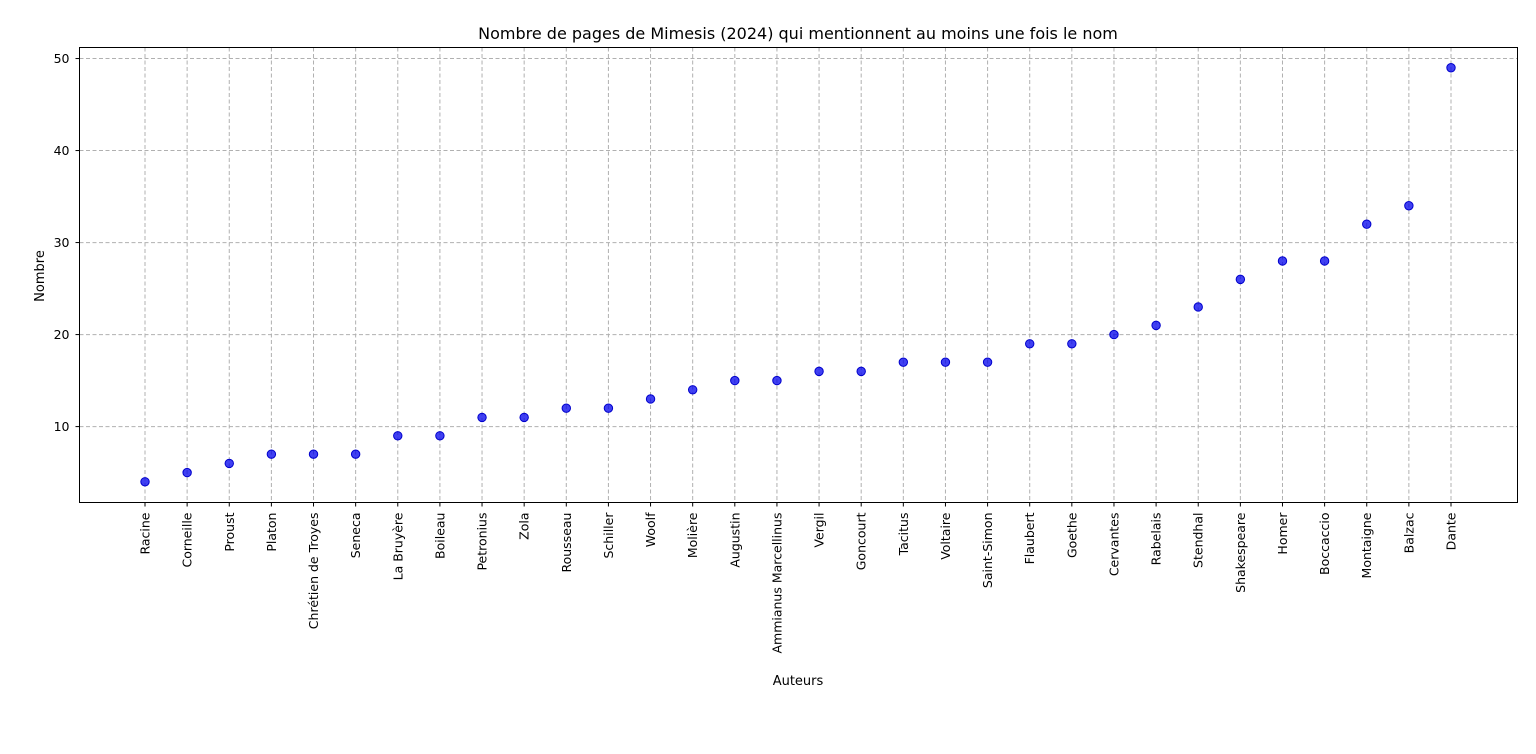 The image size is (1536, 754). I want to click on x-tick-label: Seneca, so click(355, 536).